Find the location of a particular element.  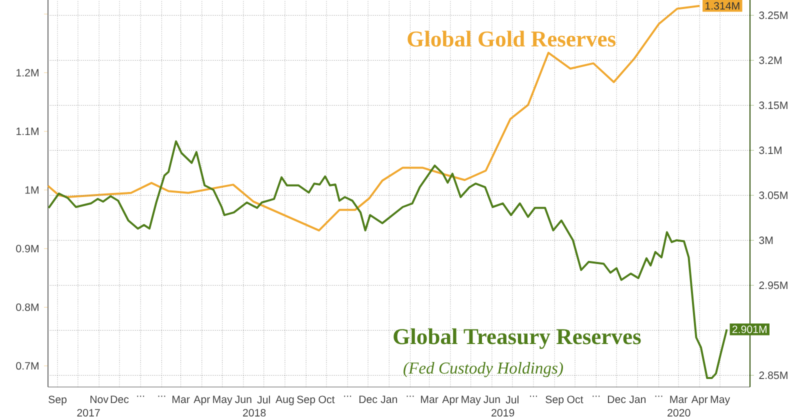

data-label: 1.314M is located at coordinates (723, 6).